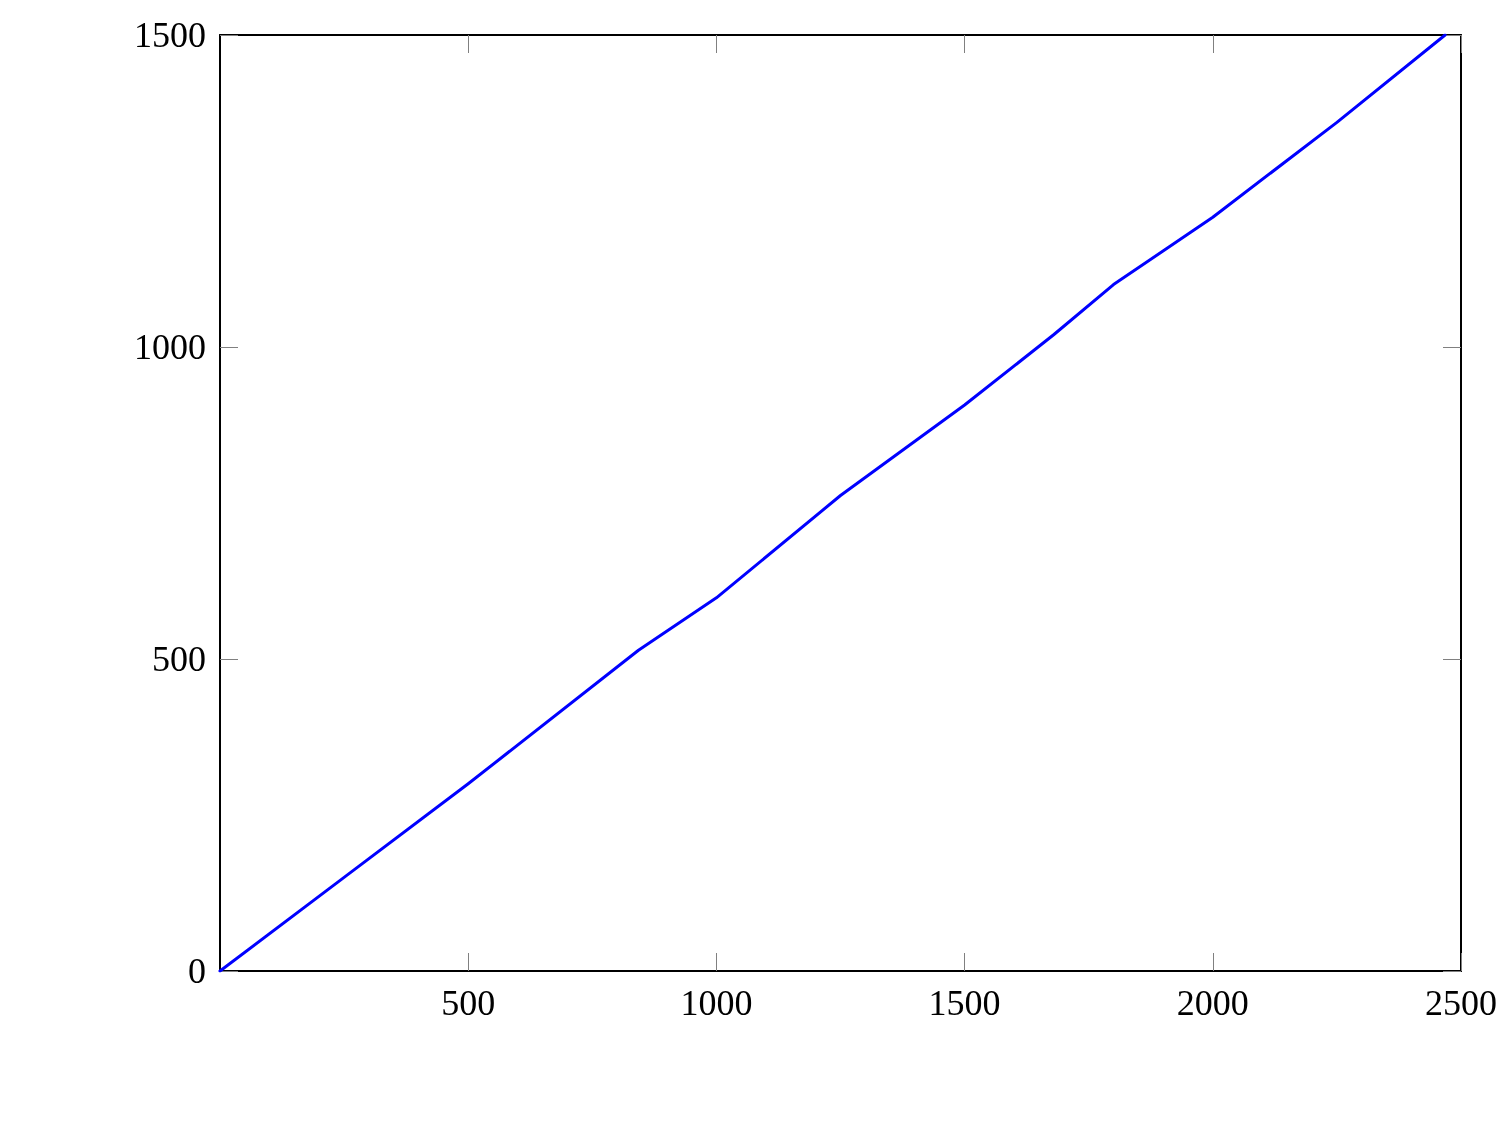 Image resolution: width=1500 pixels, height=1125 pixels. What do you see at coordinates (170, 35) in the screenshot?
I see `y-tick-label: 1500` at bounding box center [170, 35].